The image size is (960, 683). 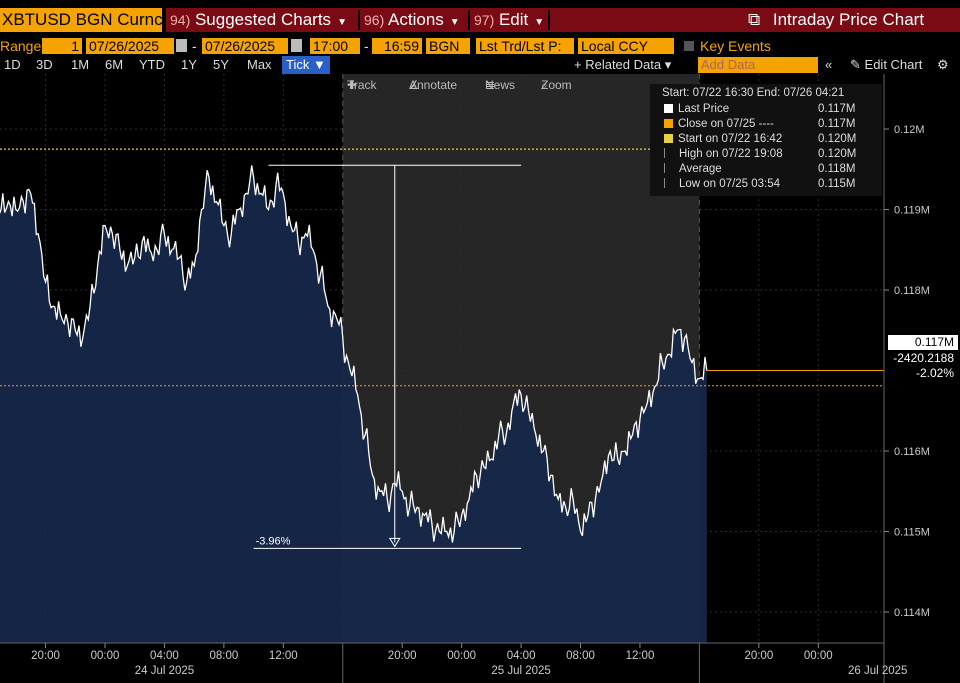 What do you see at coordinates (189, 64) in the screenshot?
I see `range-1y-button: 1Y` at bounding box center [189, 64].